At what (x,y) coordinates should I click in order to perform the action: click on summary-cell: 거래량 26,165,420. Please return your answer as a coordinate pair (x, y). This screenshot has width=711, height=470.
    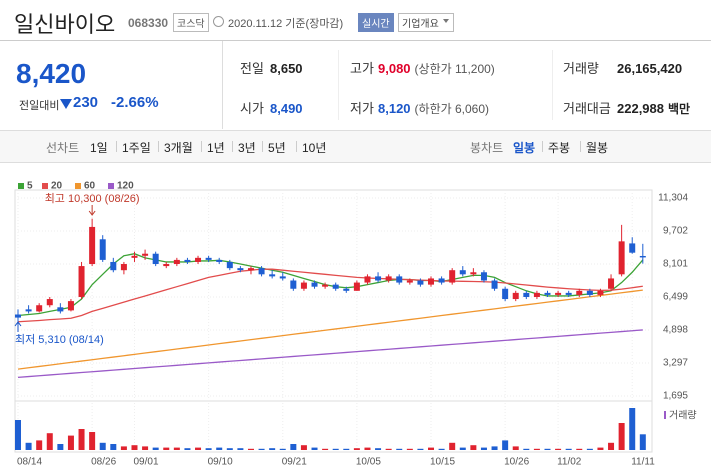
    Looking at the image, I should click on (622, 67).